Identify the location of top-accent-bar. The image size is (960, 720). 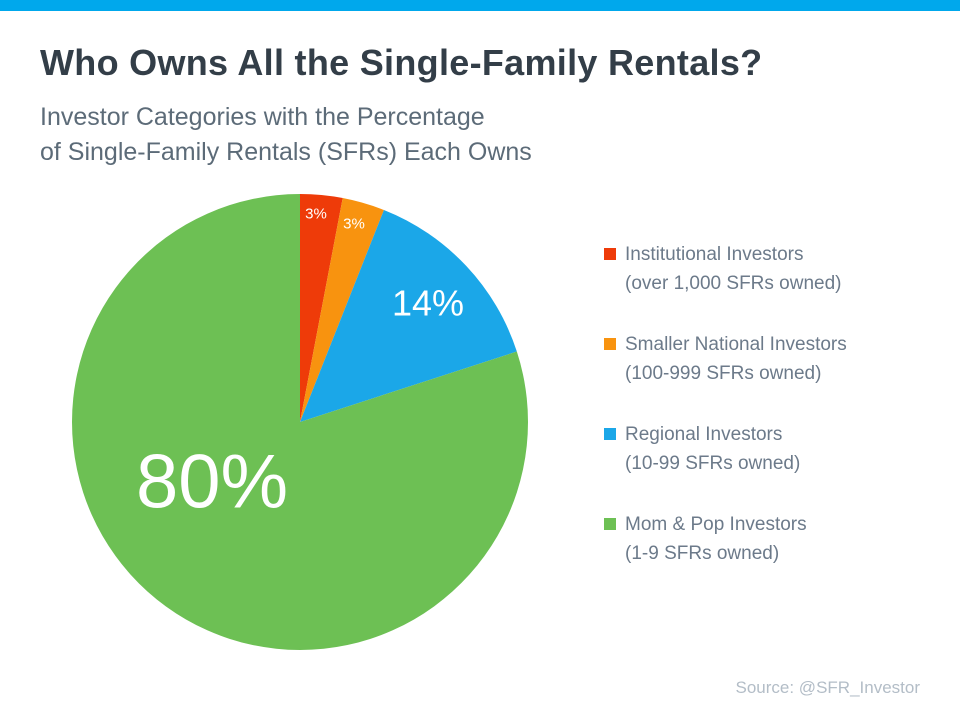
(480, 5).